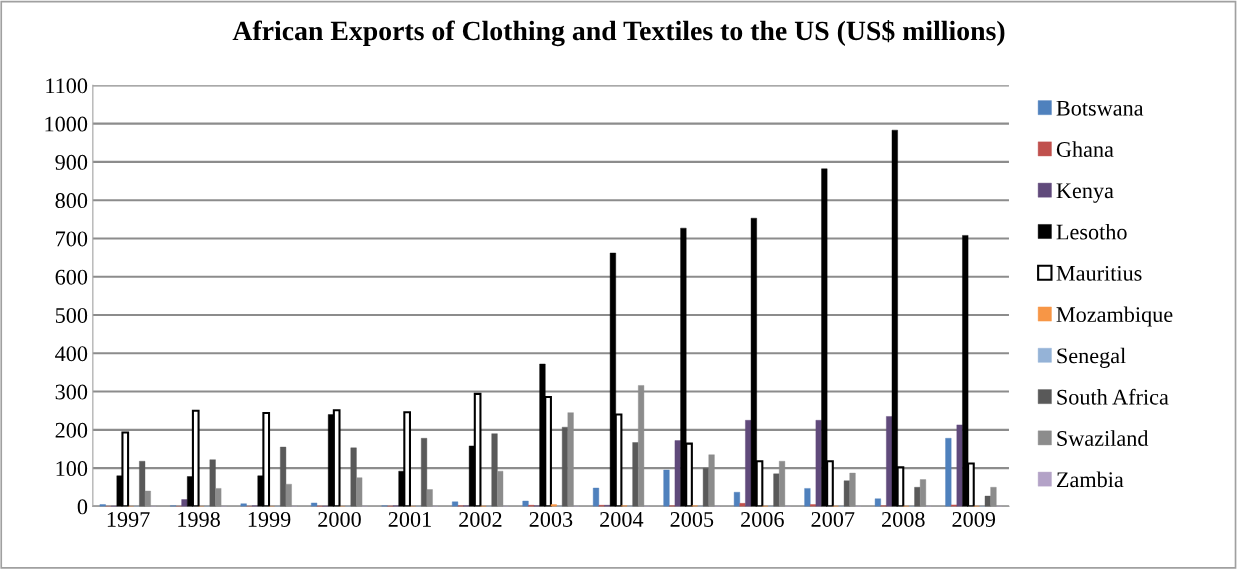  Describe the element at coordinates (128, 519) in the screenshot. I see `x-tick-label: 1997` at that location.